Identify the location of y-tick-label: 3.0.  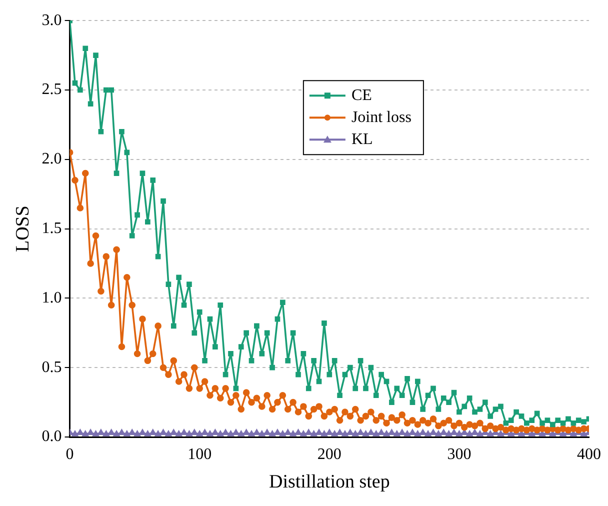
(52, 20).